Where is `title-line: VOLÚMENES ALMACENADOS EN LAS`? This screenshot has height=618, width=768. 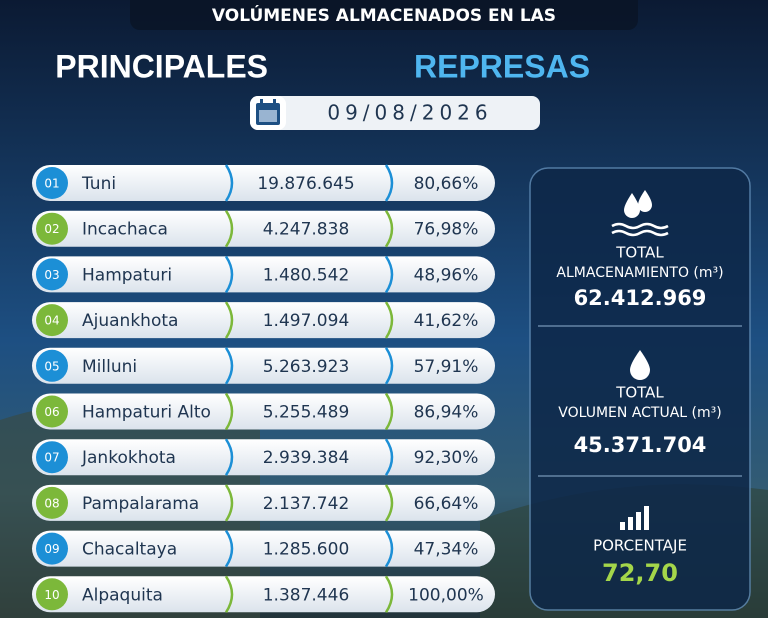
title-line: VOLÚMENES ALMACENADOS EN LAS is located at coordinates (384, 15).